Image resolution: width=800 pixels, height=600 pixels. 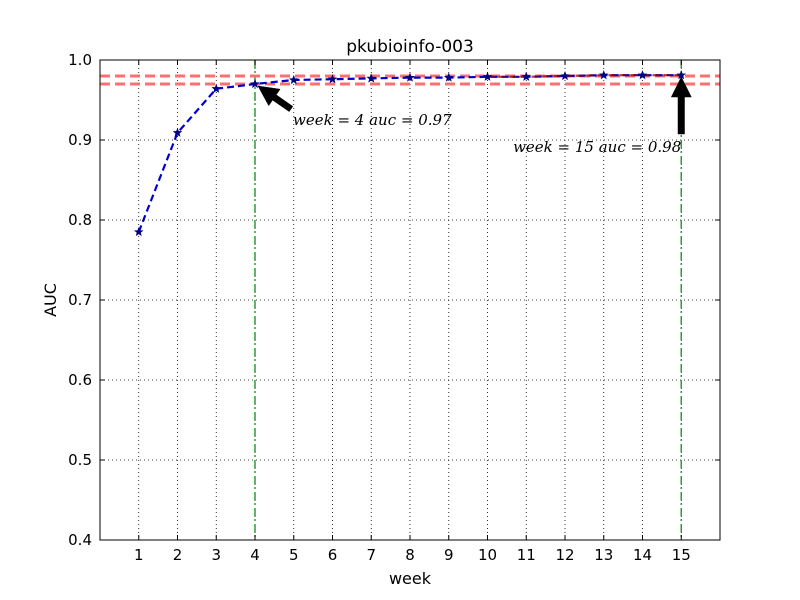 What do you see at coordinates (642, 555) in the screenshot?
I see `x-tick-label: 14` at bounding box center [642, 555].